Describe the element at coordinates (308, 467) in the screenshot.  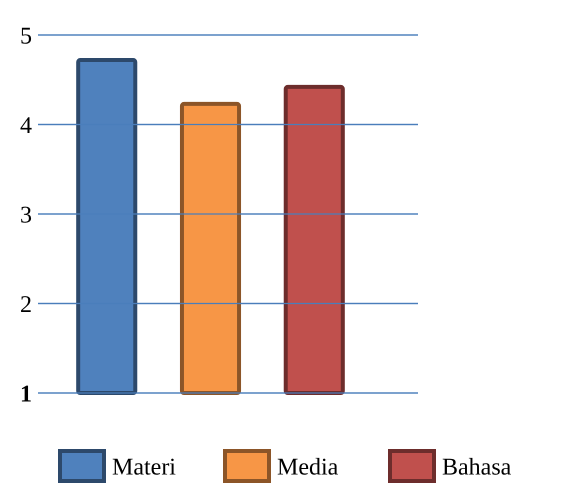
I see `legend-label: Media` at that location.